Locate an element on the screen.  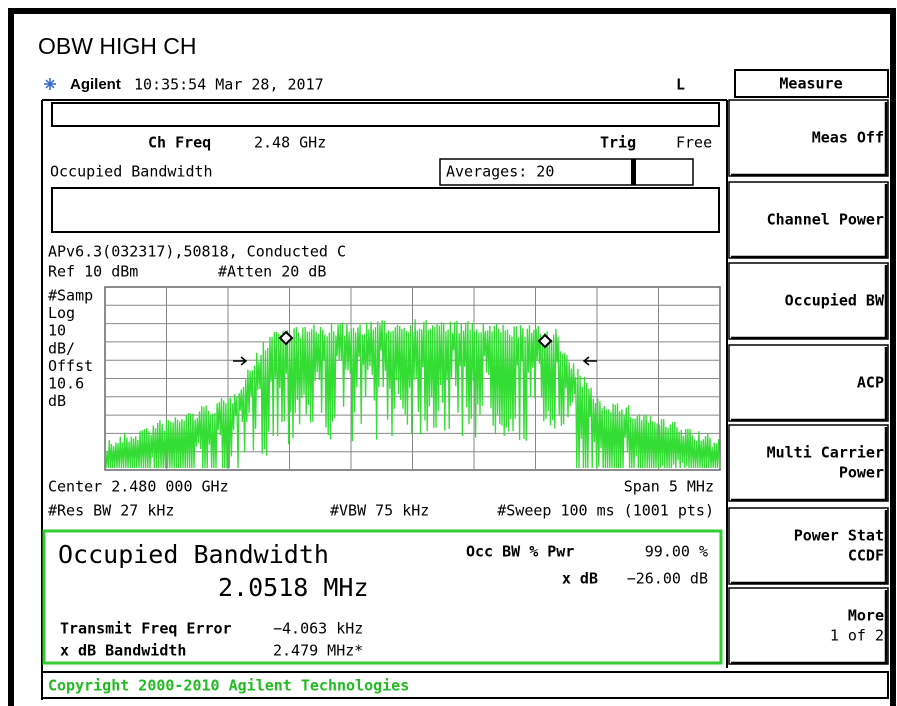
averages-progress is located at coordinates (633, 172).